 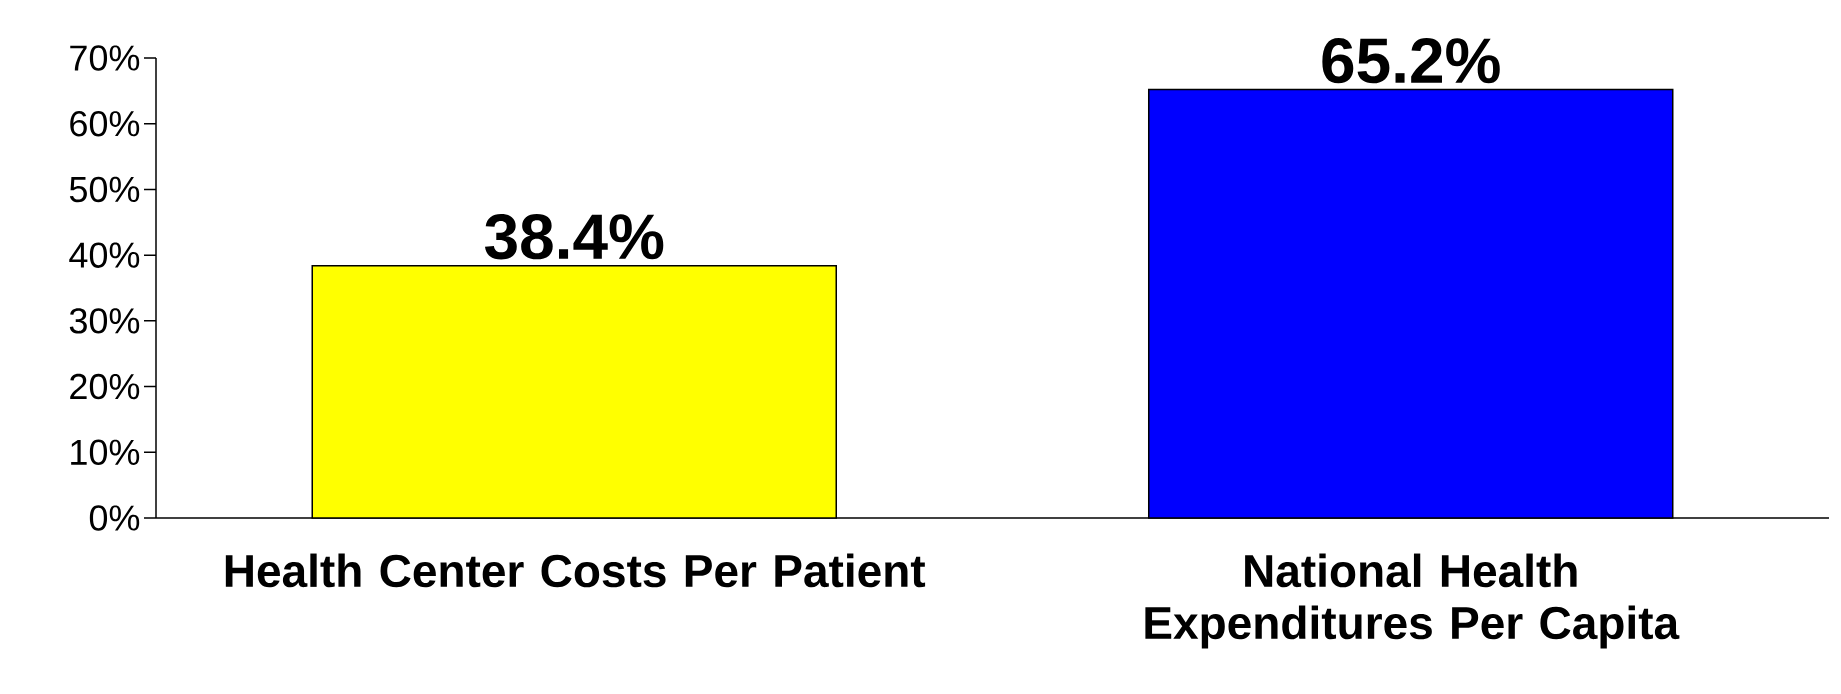 What do you see at coordinates (104, 189) in the screenshot?
I see `y-tick-label: 50%` at bounding box center [104, 189].